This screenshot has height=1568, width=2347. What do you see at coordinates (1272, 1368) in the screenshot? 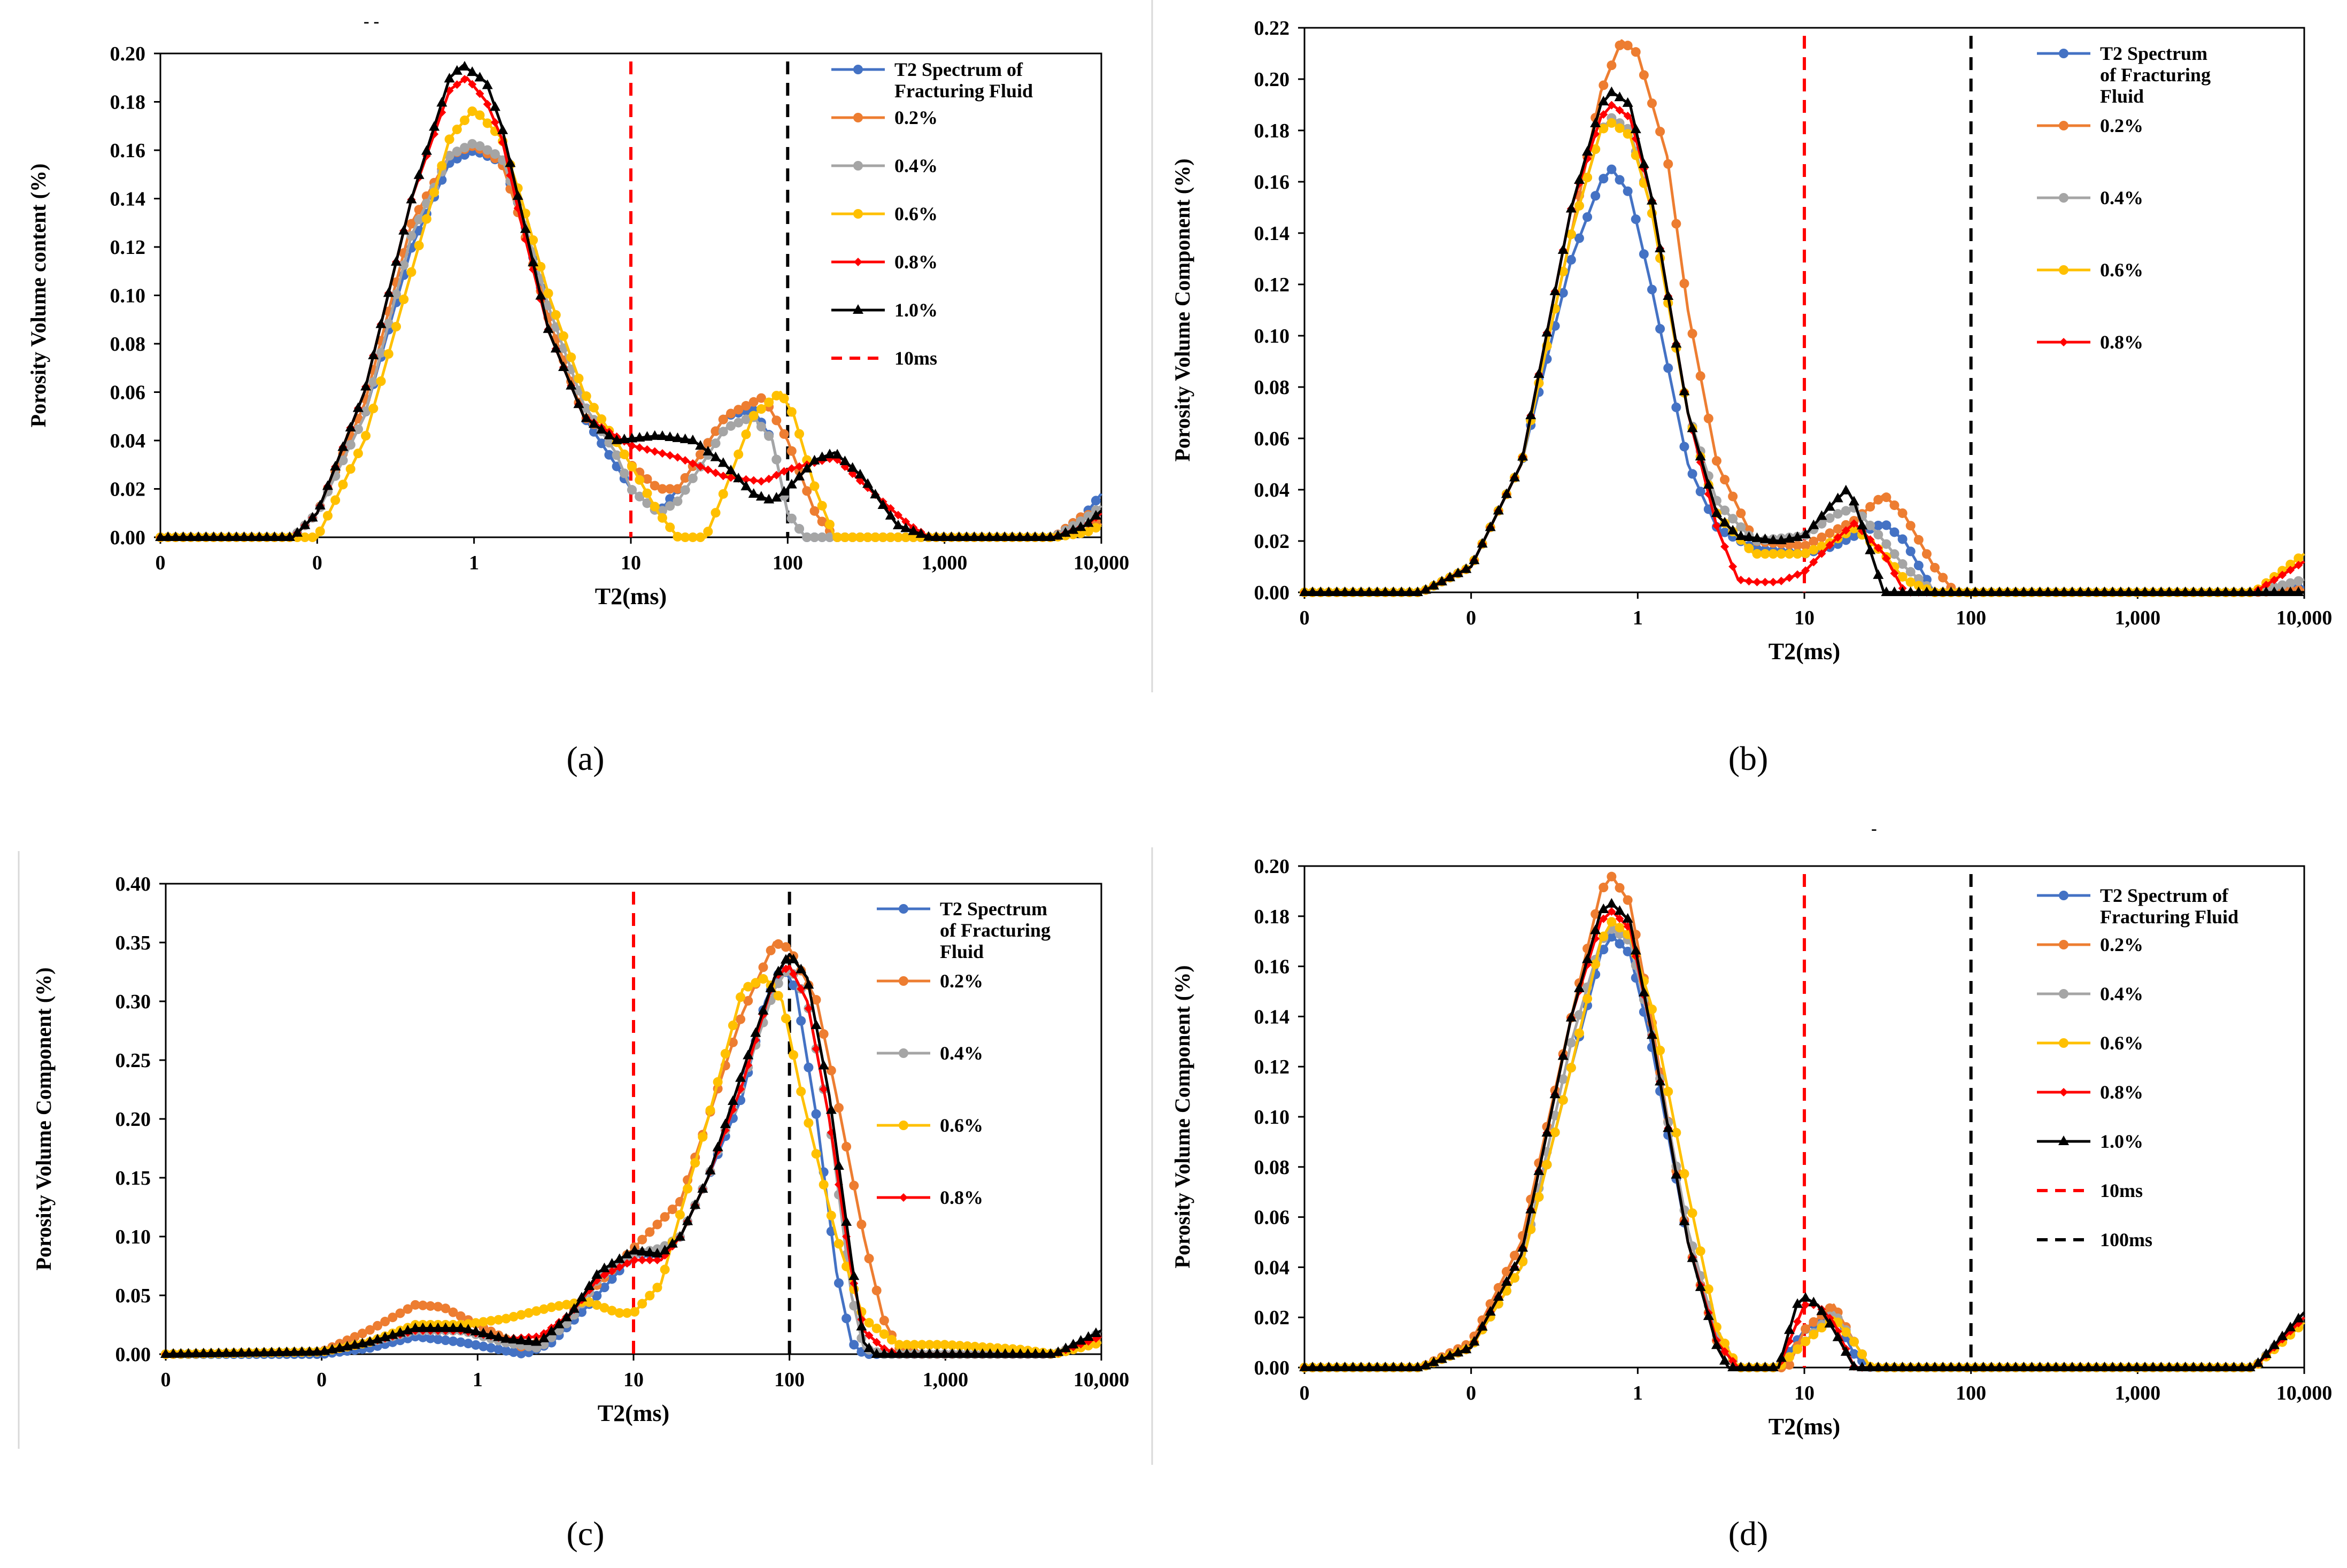
I see `y-tick-label: 0.00` at bounding box center [1272, 1368].